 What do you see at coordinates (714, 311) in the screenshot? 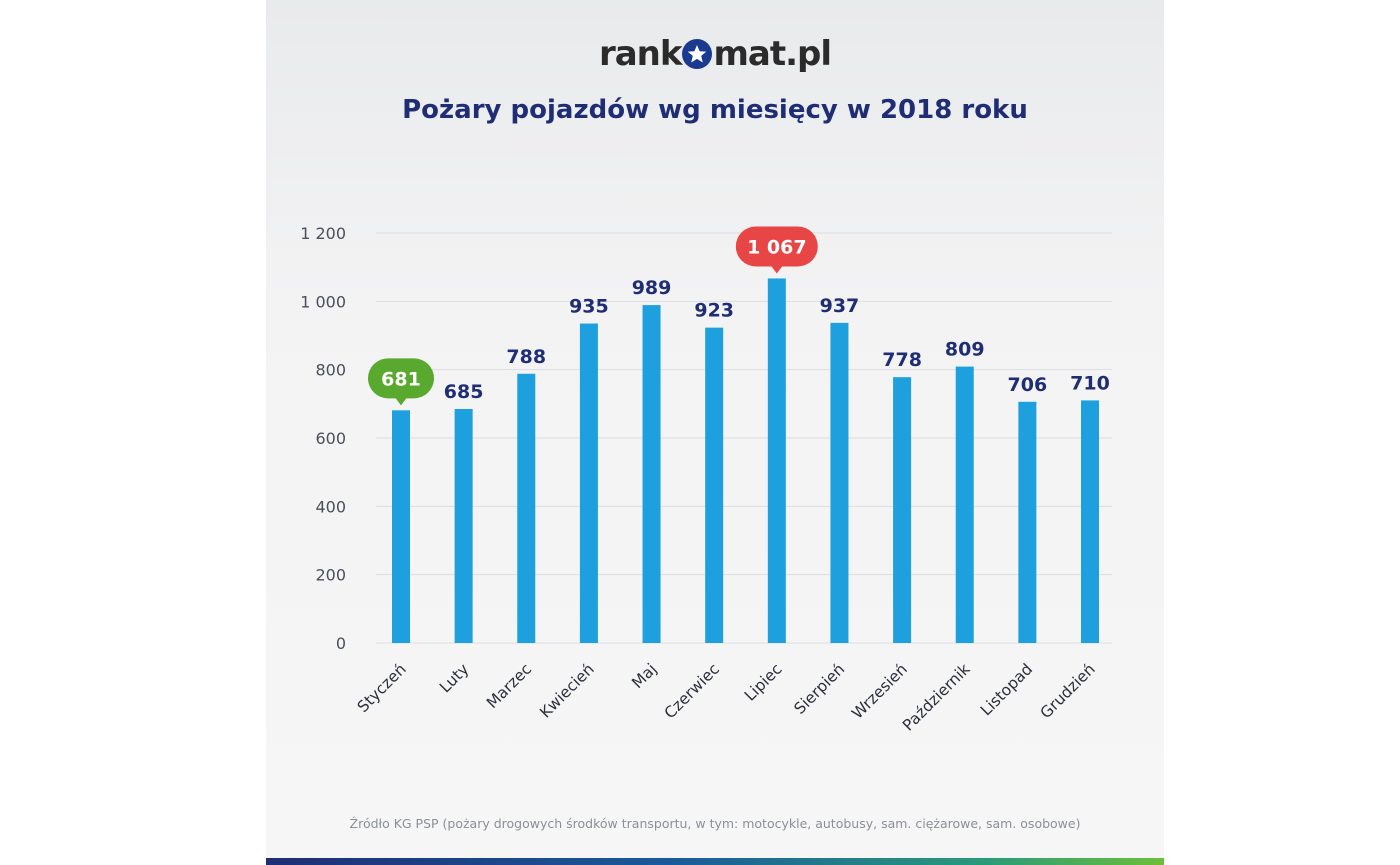
I see `data-label: 923` at bounding box center [714, 311].